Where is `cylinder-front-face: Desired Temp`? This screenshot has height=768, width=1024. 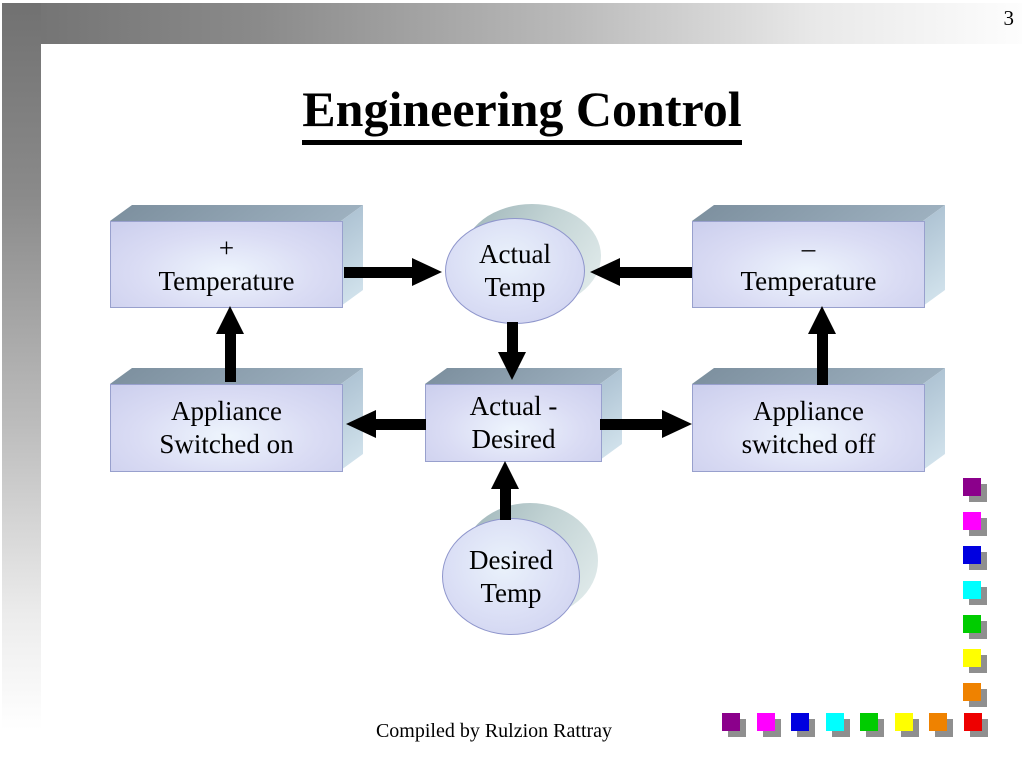
cylinder-front-face: Desired Temp is located at coordinates (511, 576).